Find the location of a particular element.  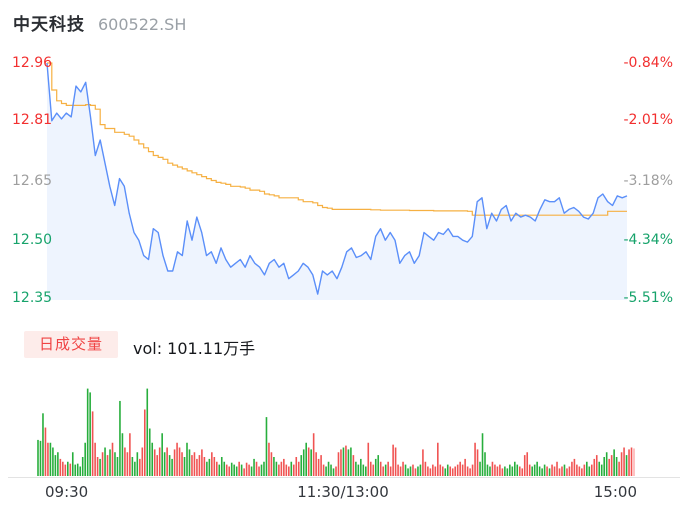

time-tick-open: 09:30 is located at coordinates (67, 492).